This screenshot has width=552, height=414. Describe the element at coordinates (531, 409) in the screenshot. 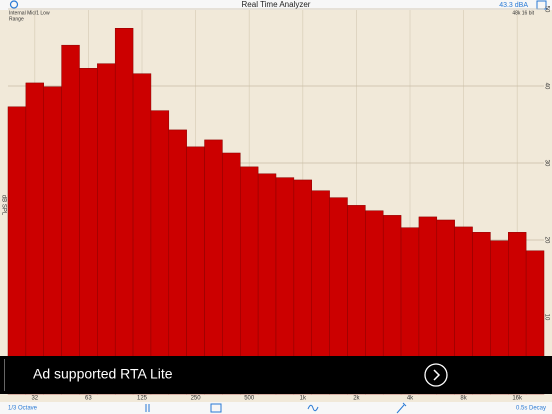

I see `decay-button: 0.5s Decay` at that location.